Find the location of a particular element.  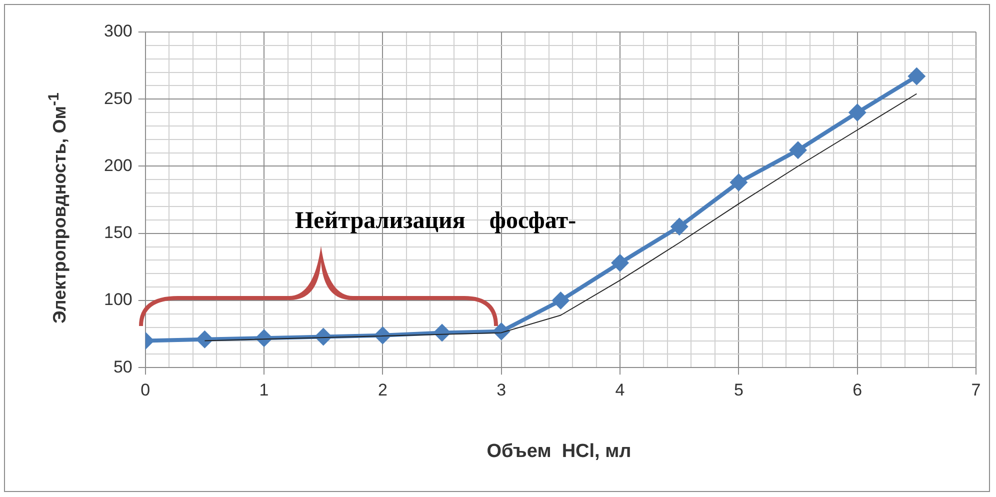

x-tick-label: 4 is located at coordinates (620, 390).